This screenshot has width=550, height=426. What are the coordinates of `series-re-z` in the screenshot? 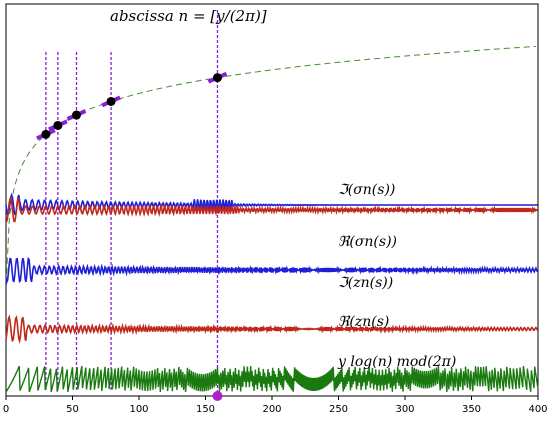 It's located at (272, 329).